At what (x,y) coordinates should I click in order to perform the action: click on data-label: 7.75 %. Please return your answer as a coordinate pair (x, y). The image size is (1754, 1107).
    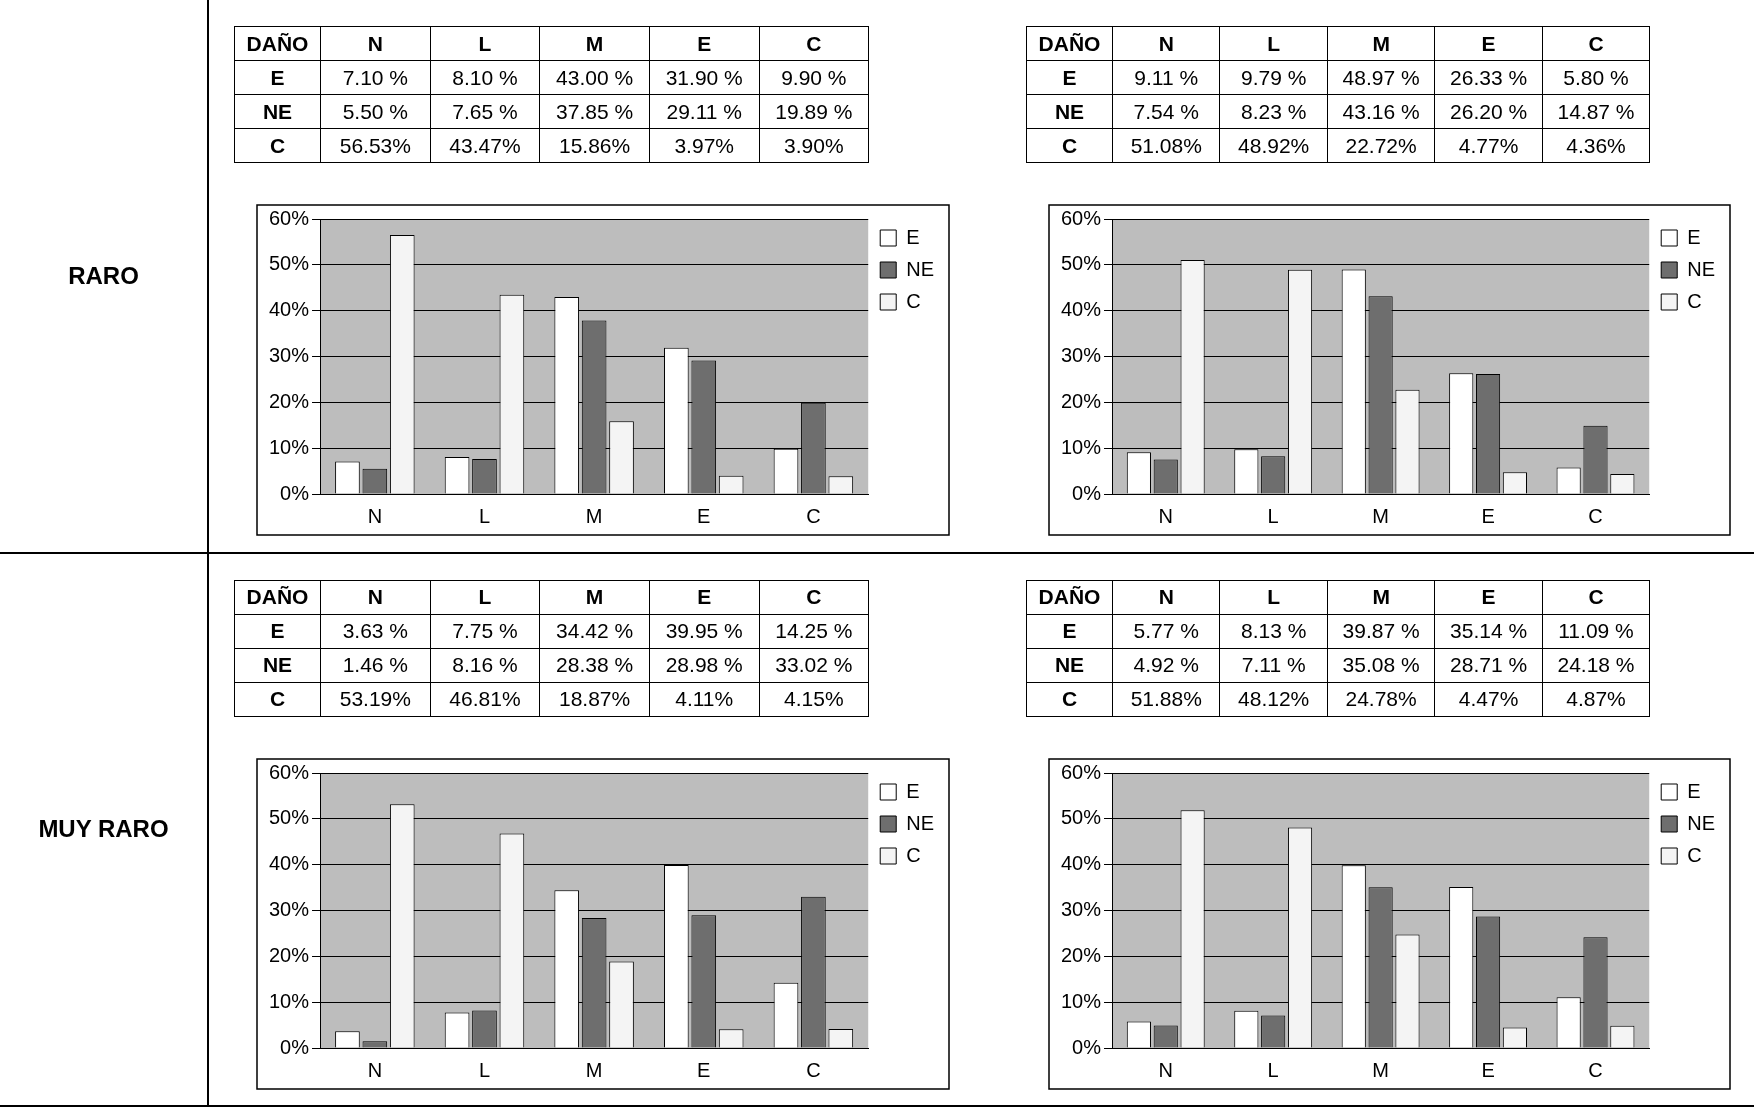
    Looking at the image, I should click on (485, 631).